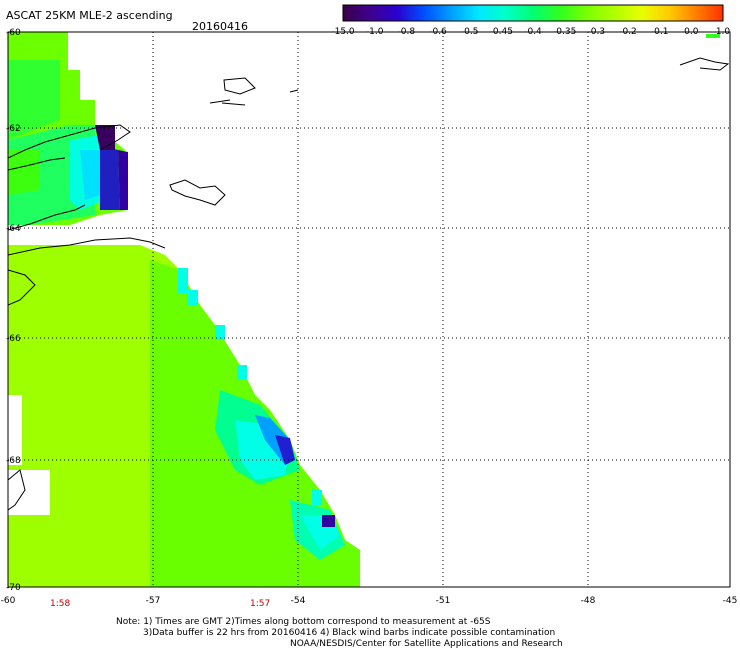 The height and width of the screenshot is (650, 740). What do you see at coordinates (60, 604) in the screenshot?
I see `time-label-1: 1:58` at bounding box center [60, 604].